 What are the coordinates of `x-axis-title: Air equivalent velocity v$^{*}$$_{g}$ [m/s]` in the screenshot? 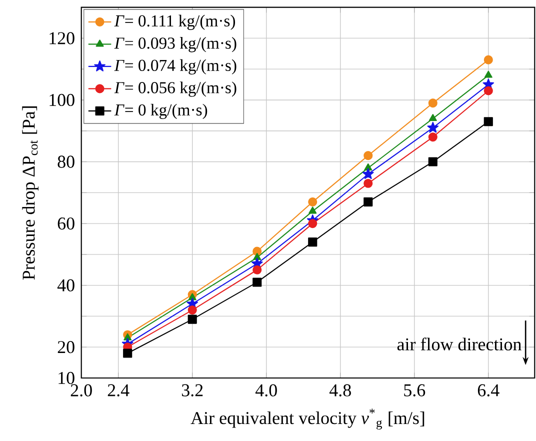 It's located at (307, 419).